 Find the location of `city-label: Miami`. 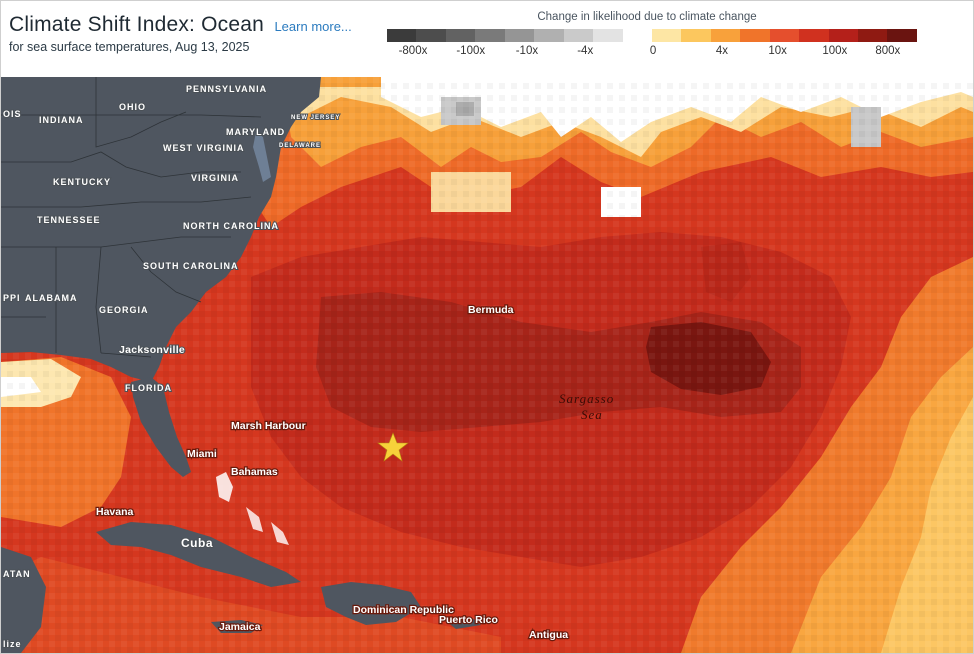

city-label: Miami is located at coordinates (202, 454).